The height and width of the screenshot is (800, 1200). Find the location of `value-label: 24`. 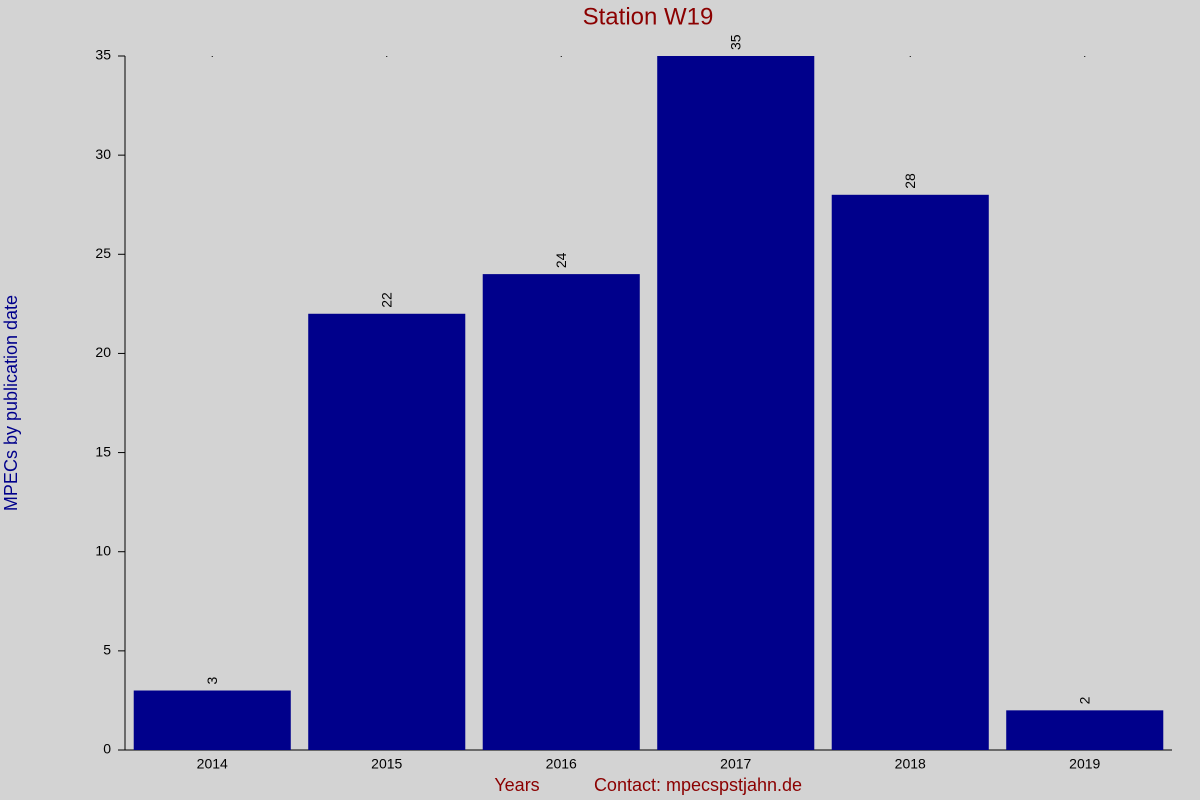

value-label: 24 is located at coordinates (561, 260).